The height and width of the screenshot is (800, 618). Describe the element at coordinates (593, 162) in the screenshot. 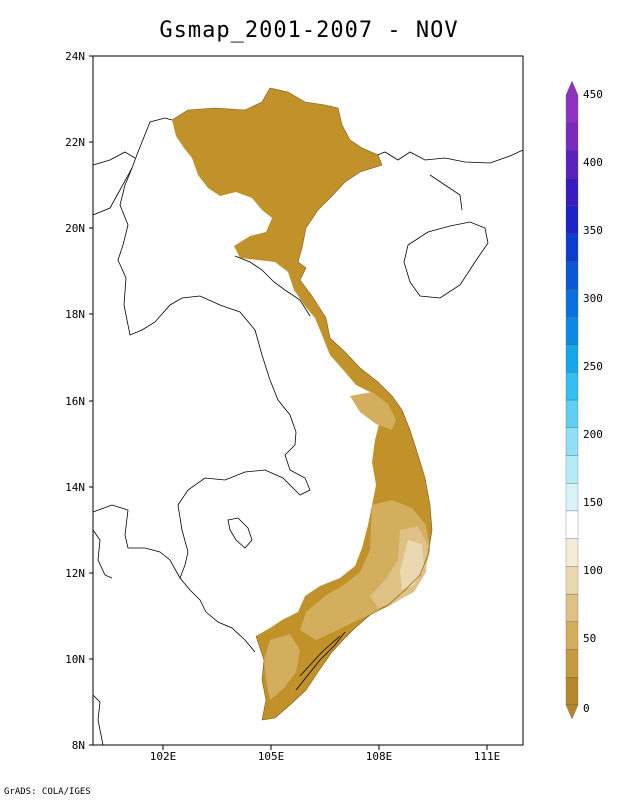

I see `colorbar-label-400: 400` at that location.